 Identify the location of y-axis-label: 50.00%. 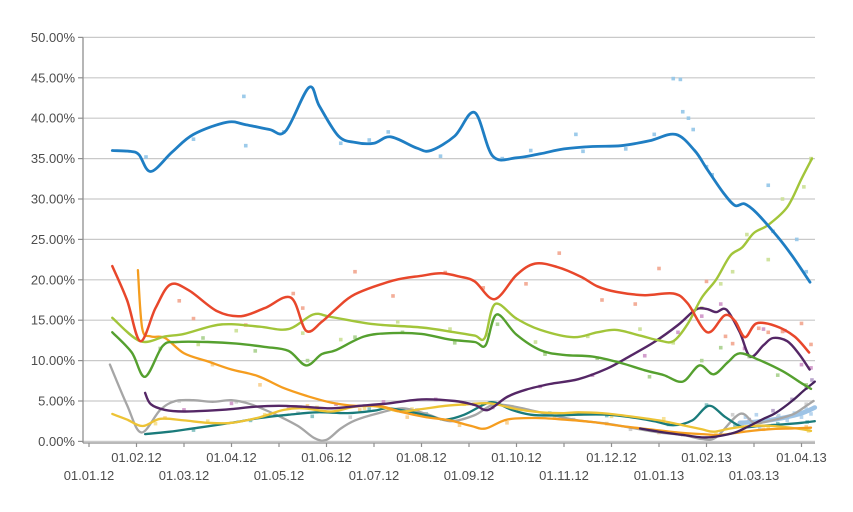
(53, 37).